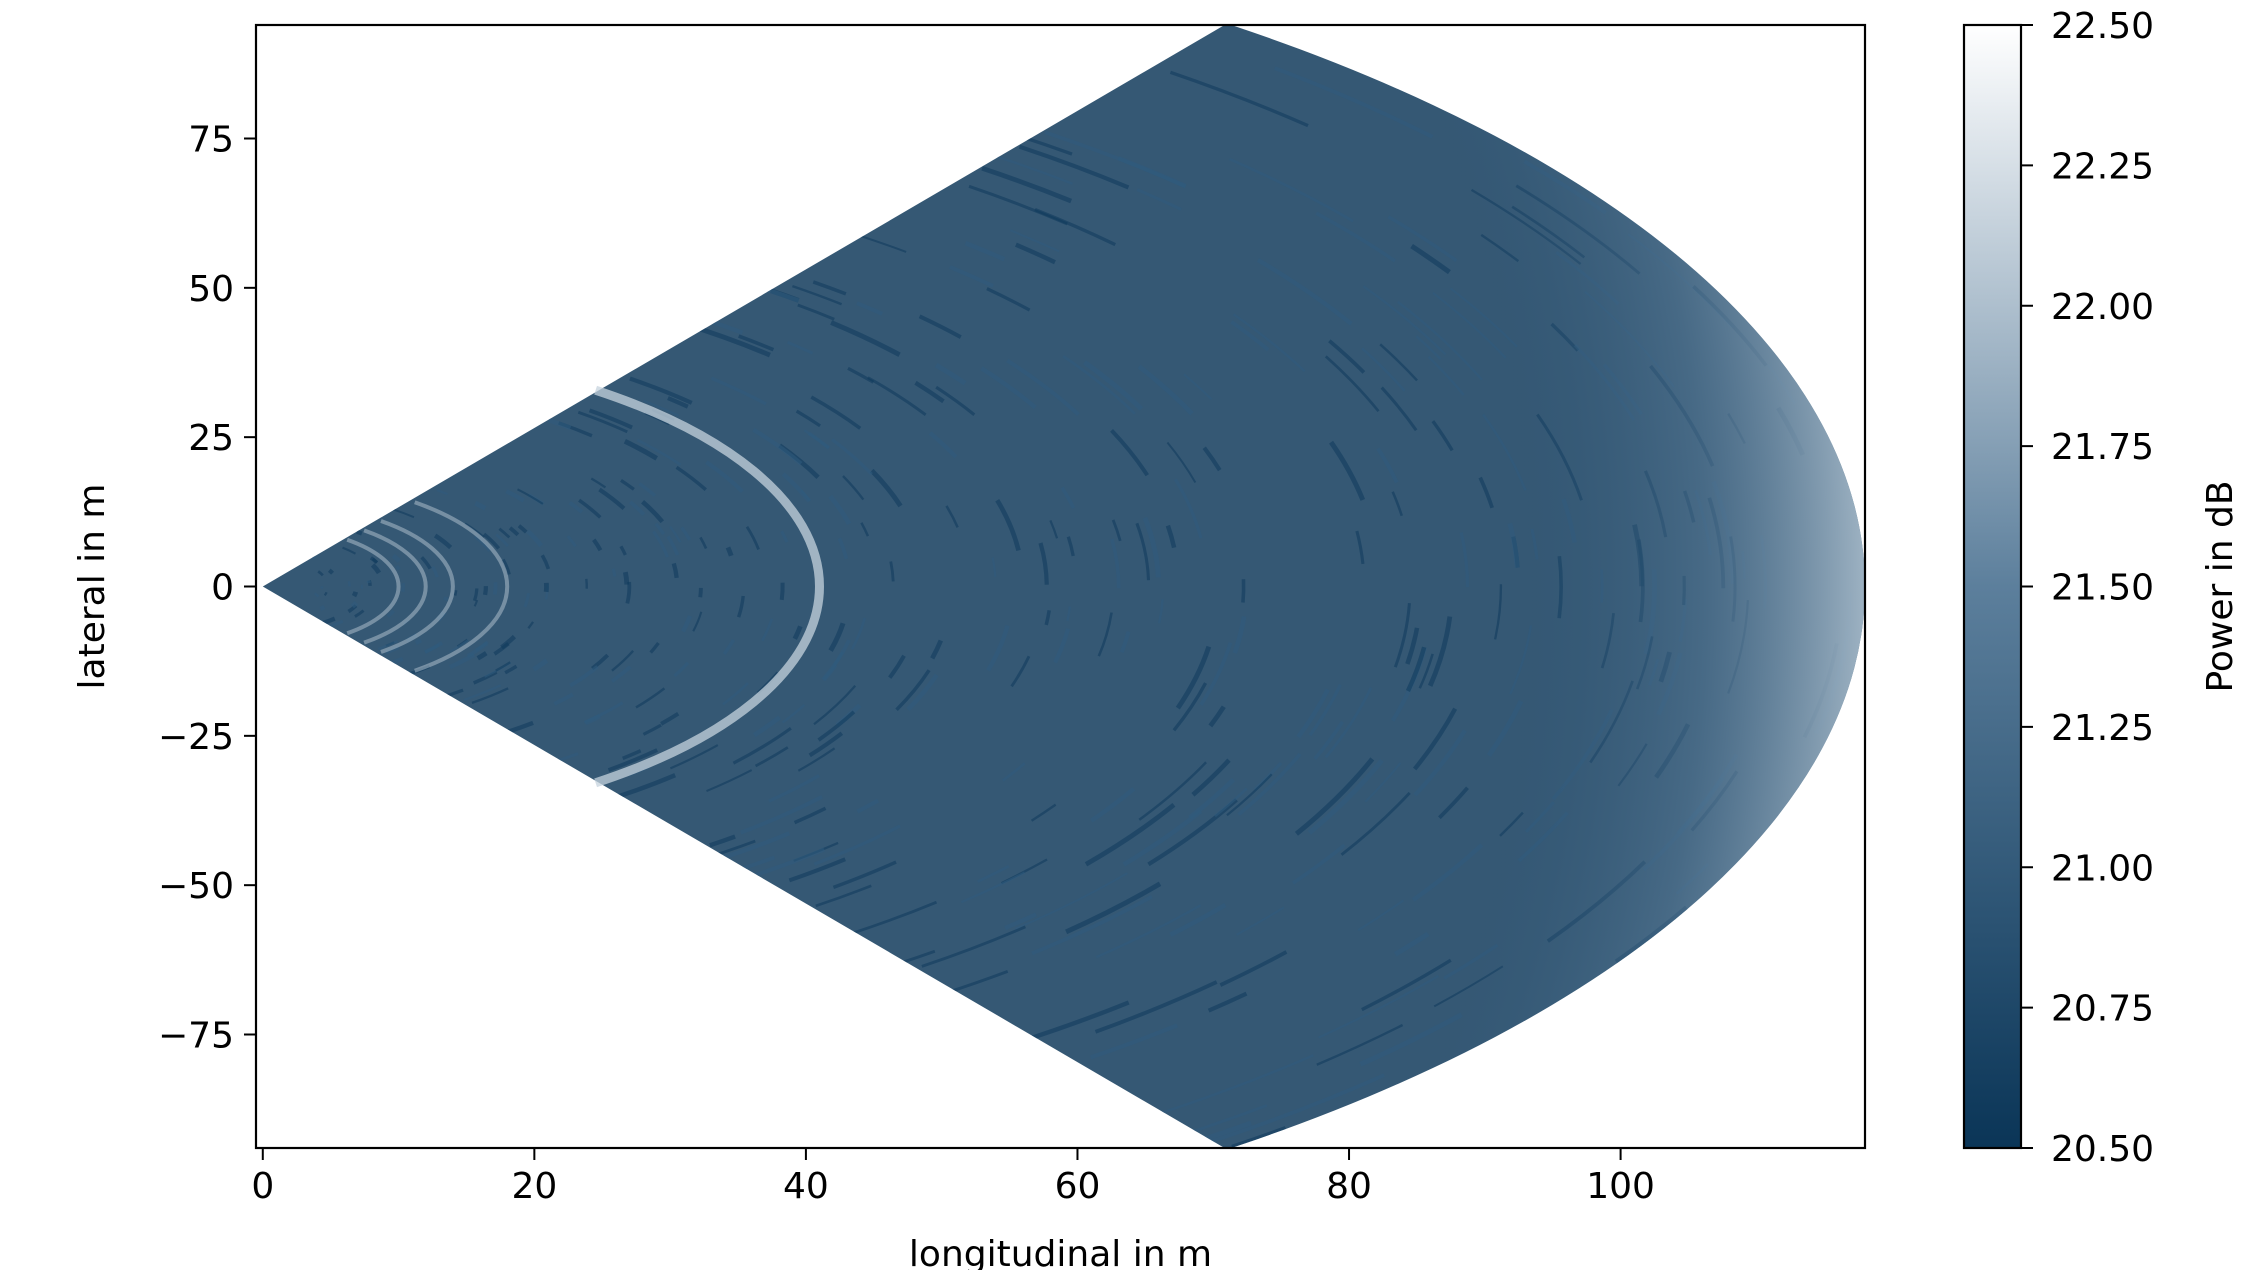 The width and height of the screenshot is (2257, 1274). I want to click on colorbar-tick-label: 21.75, so click(2102, 447).